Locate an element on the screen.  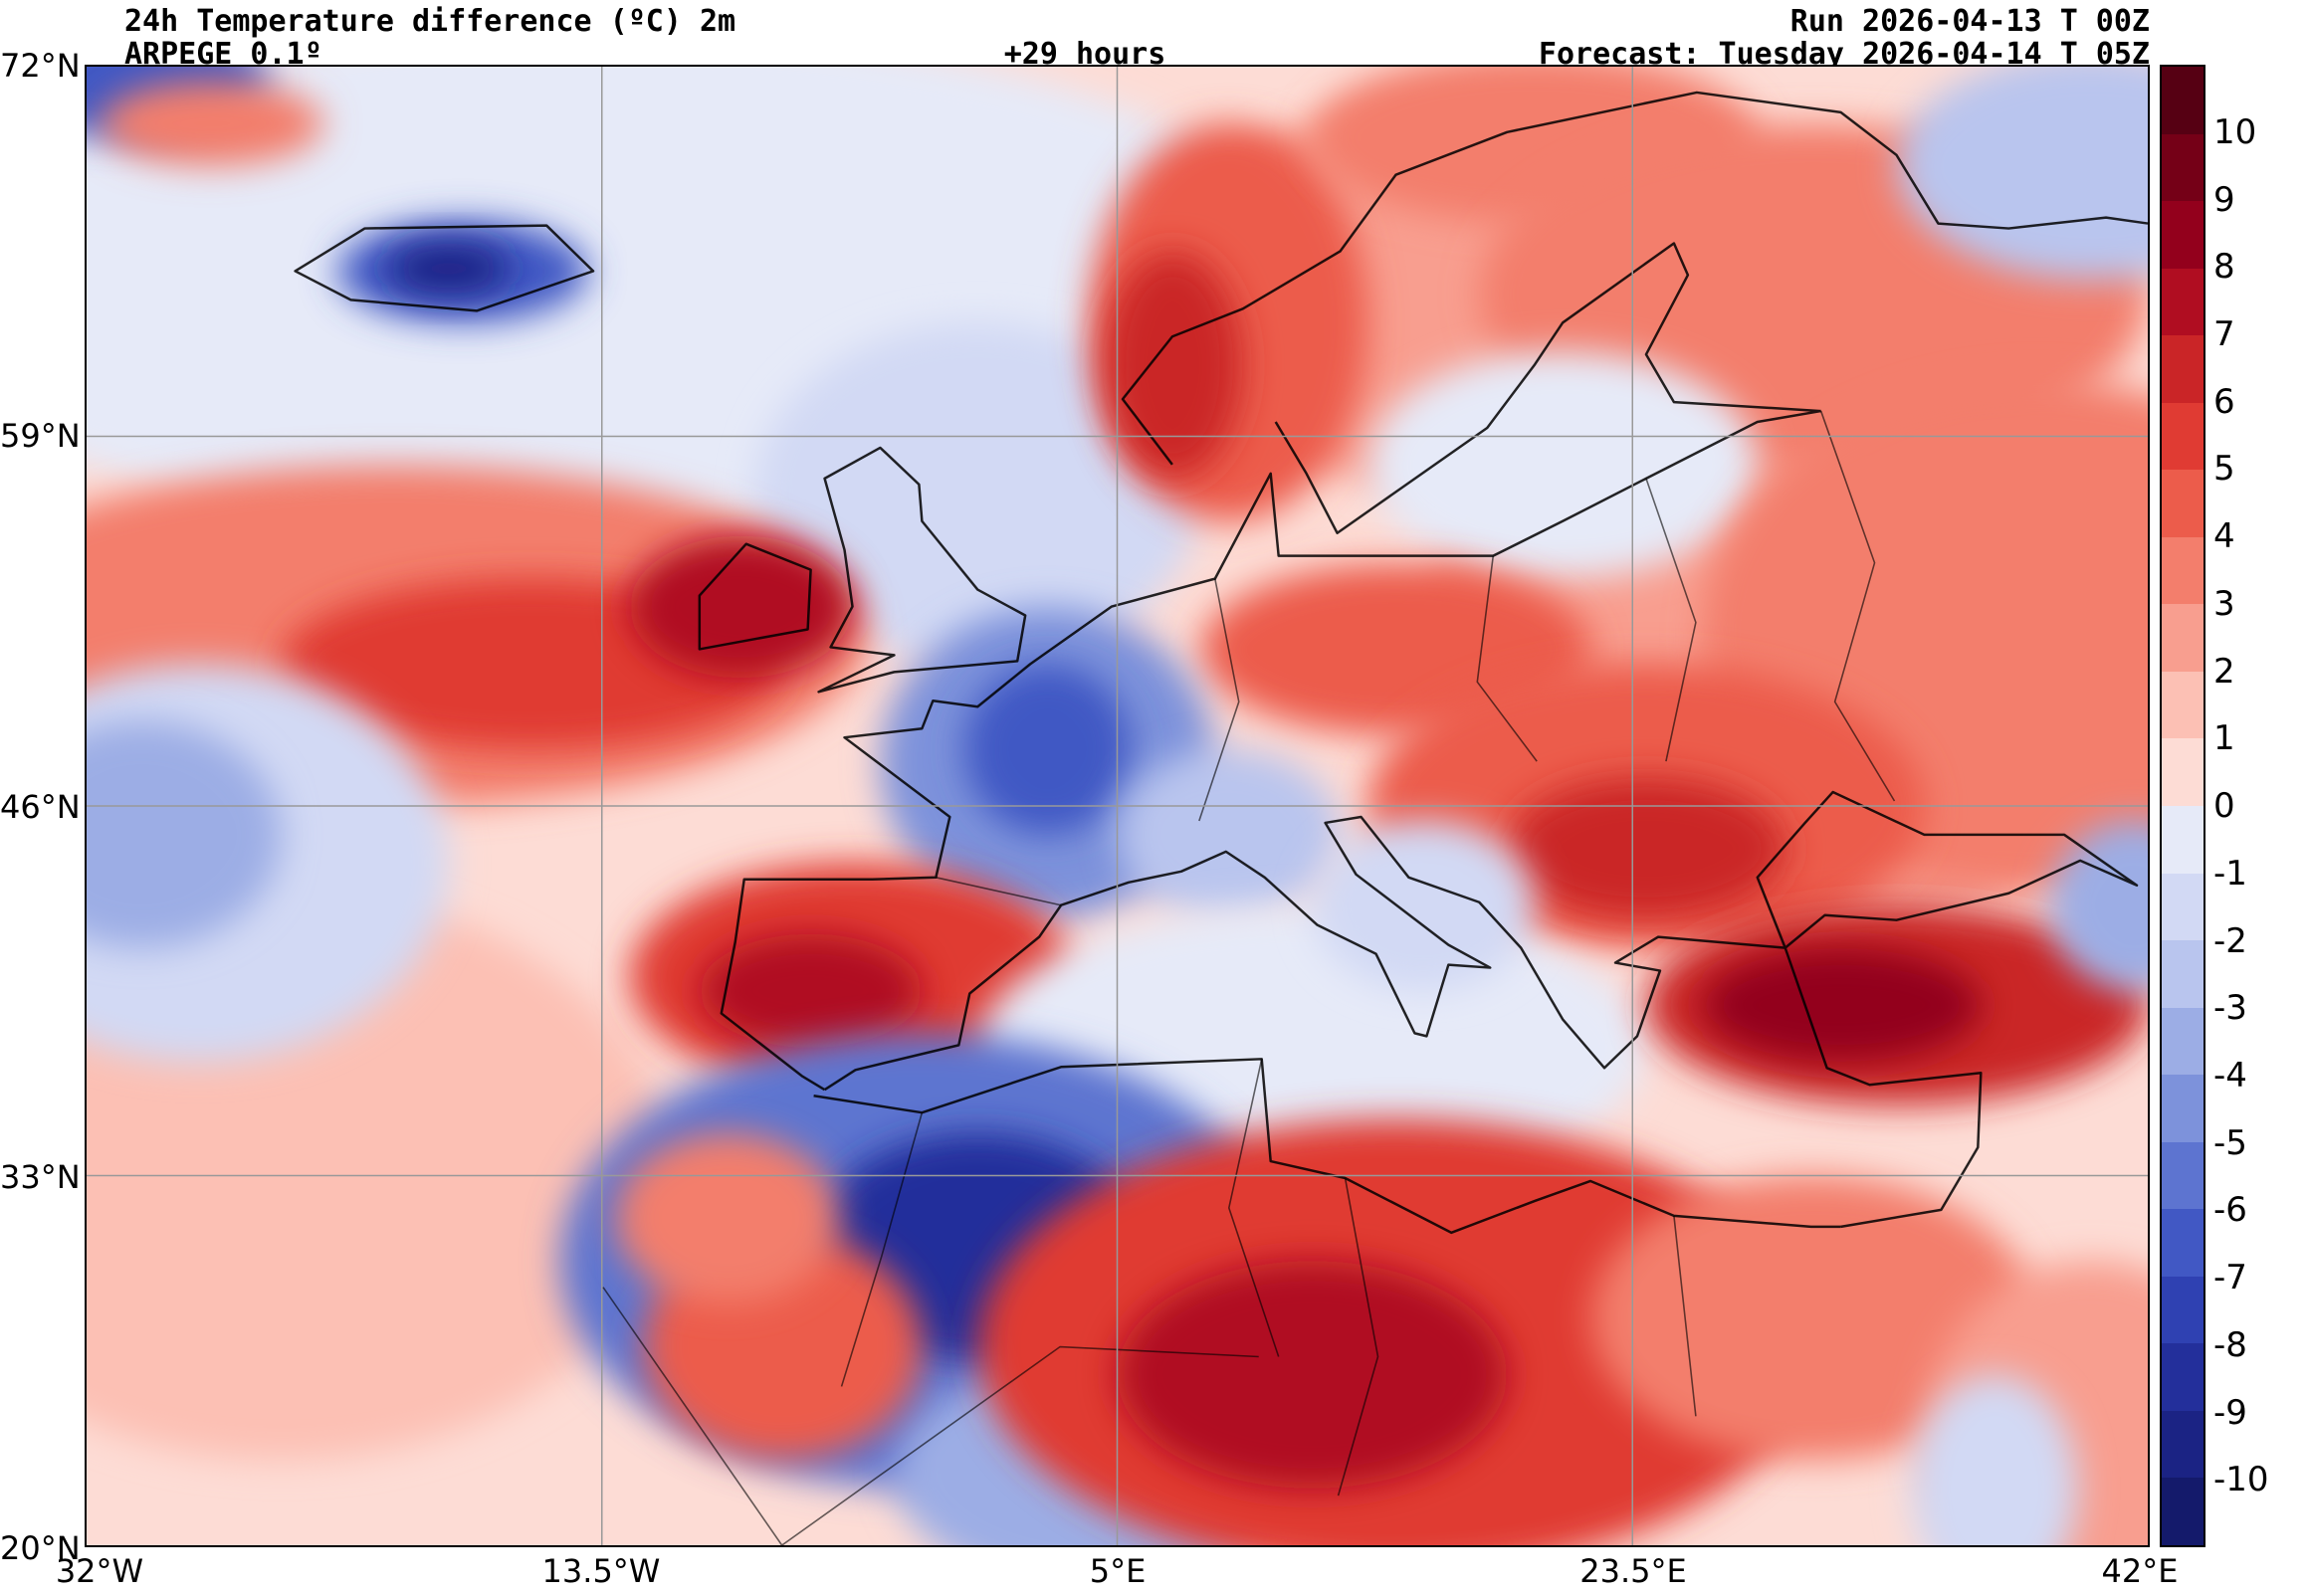
colorbar-tick--10: -10 is located at coordinates (2241, 1480).